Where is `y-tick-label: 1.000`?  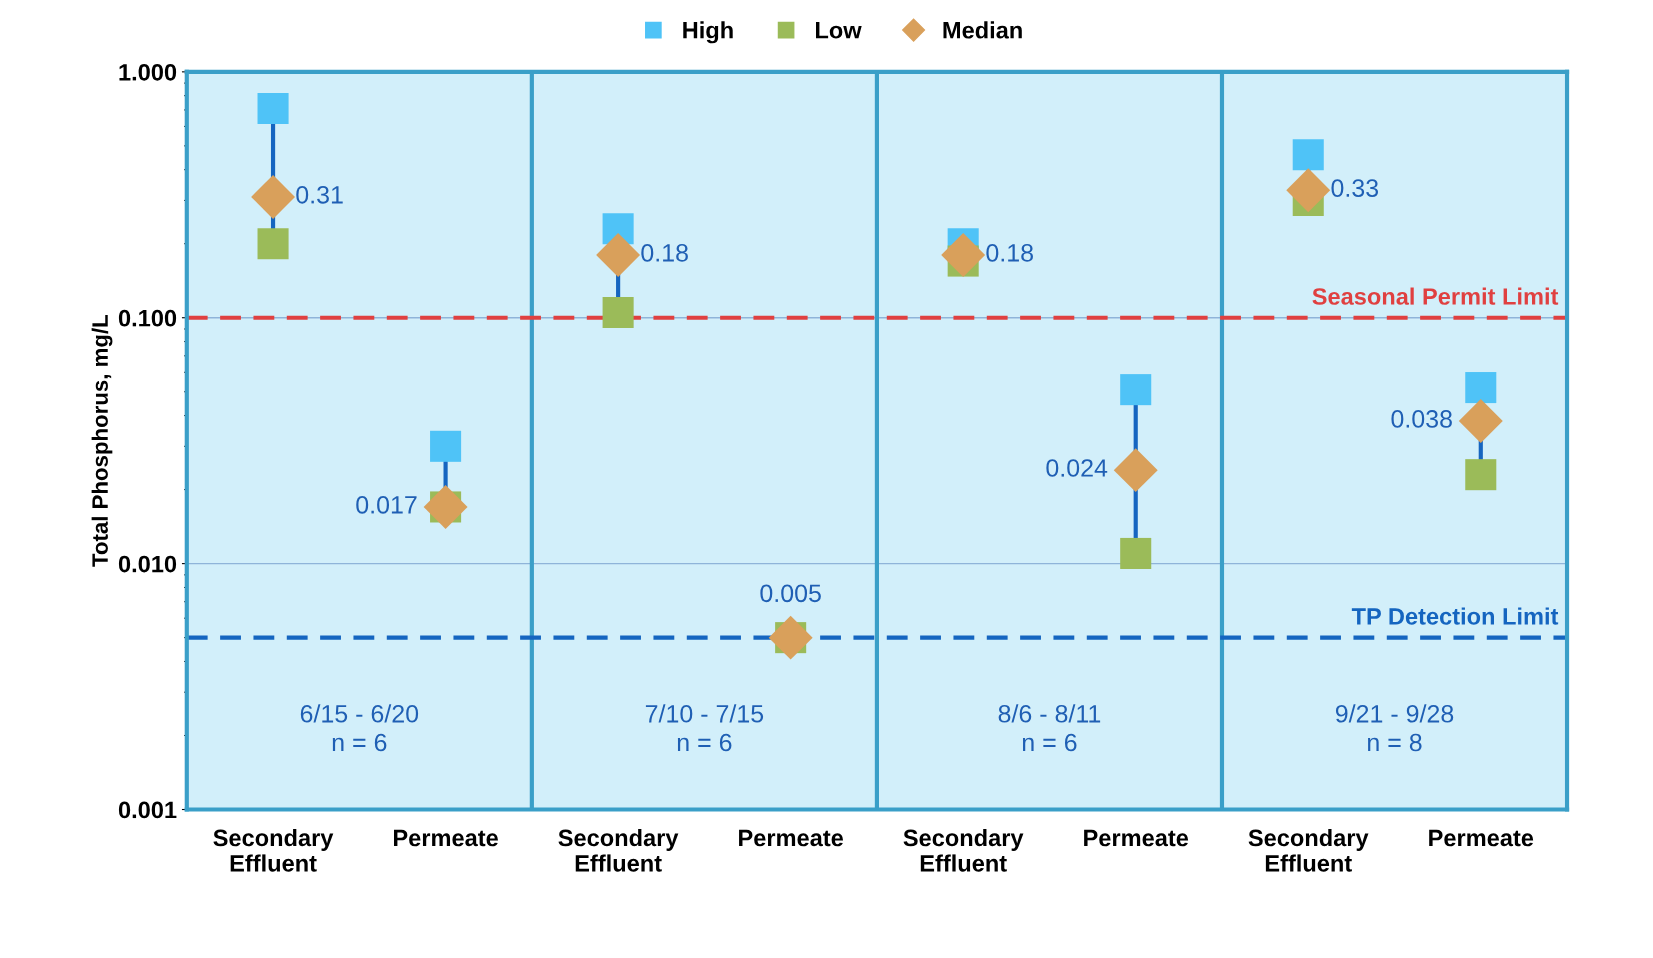 y-tick-label: 1.000 is located at coordinates (148, 72).